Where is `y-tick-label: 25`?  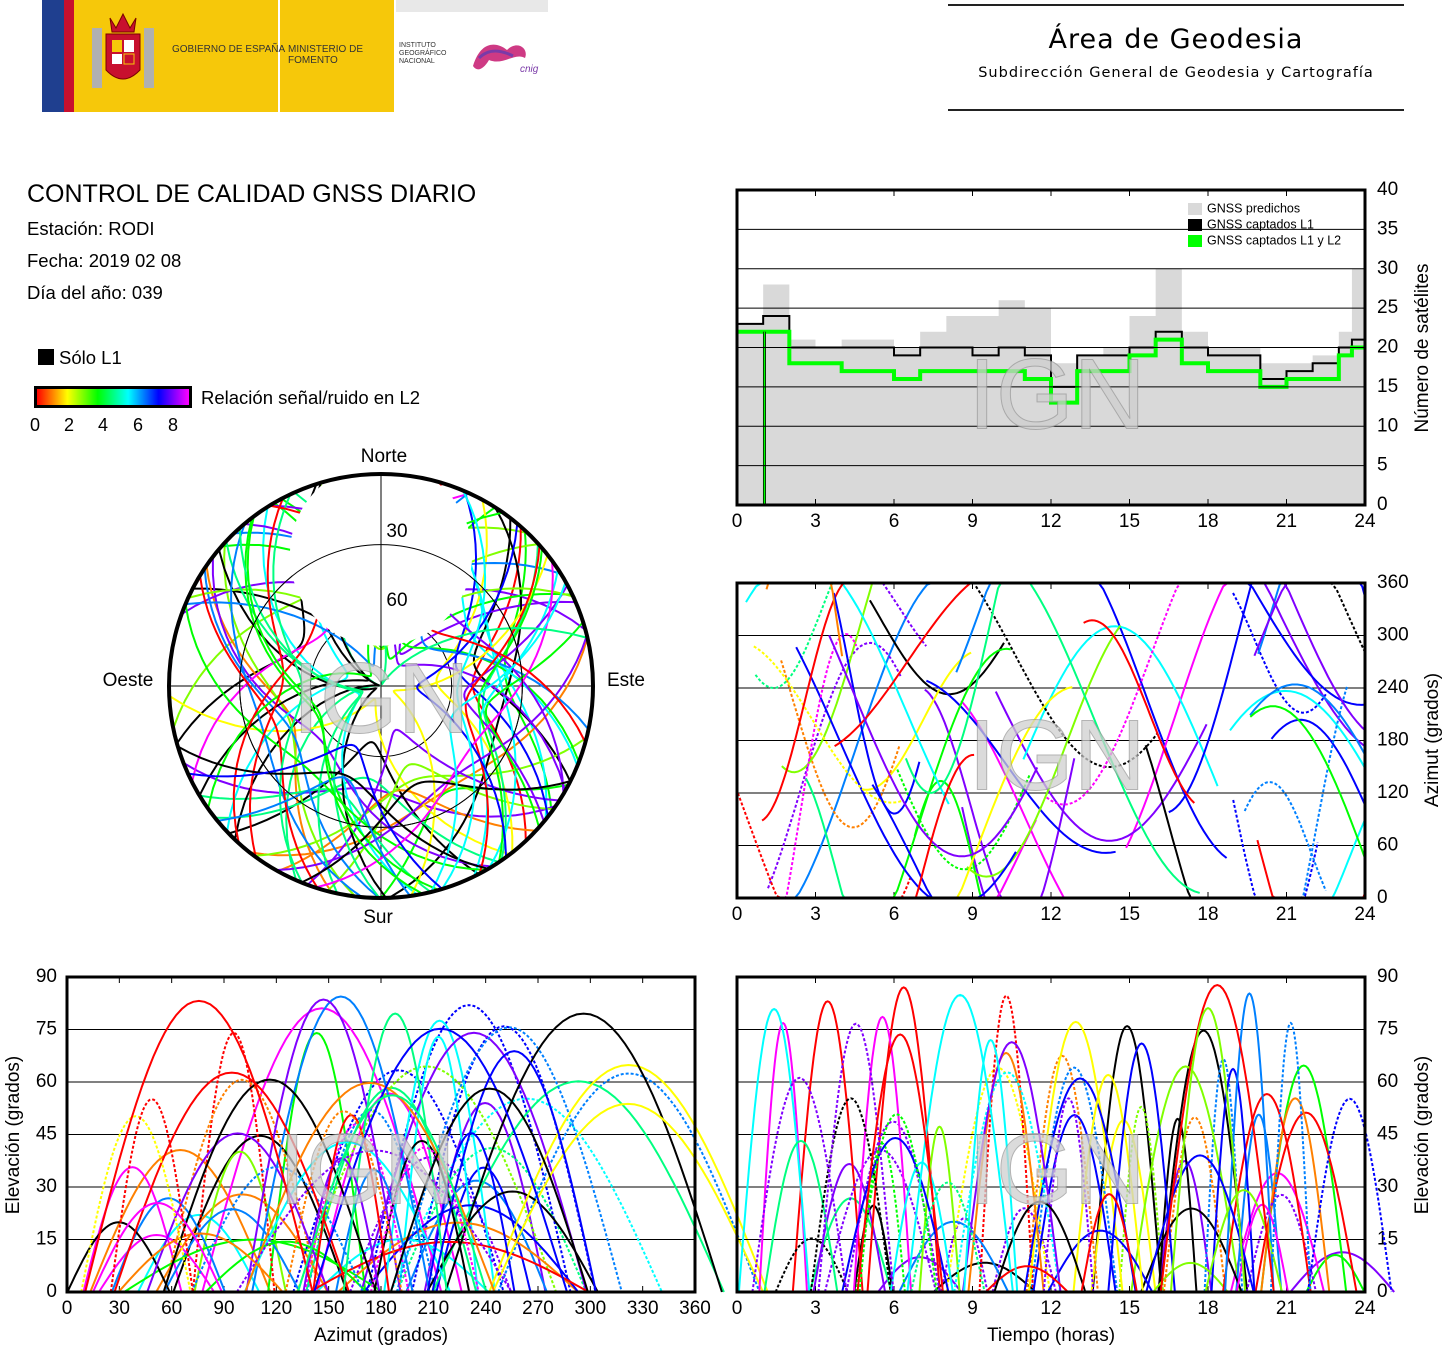 y-tick-label: 25 is located at coordinates (1387, 307).